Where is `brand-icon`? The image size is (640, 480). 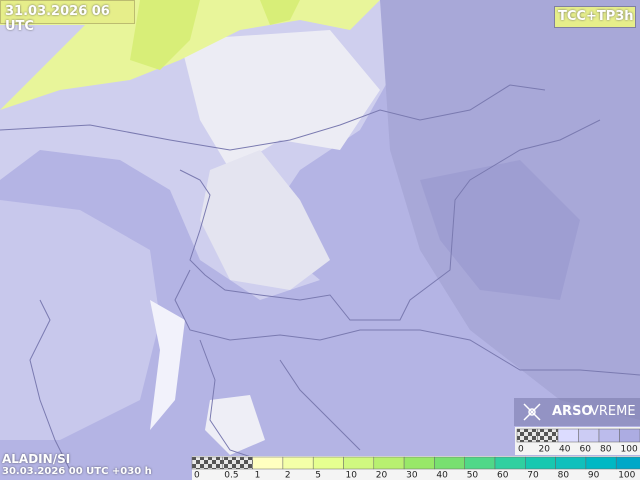
brand-icon is located at coordinates (532, 412).